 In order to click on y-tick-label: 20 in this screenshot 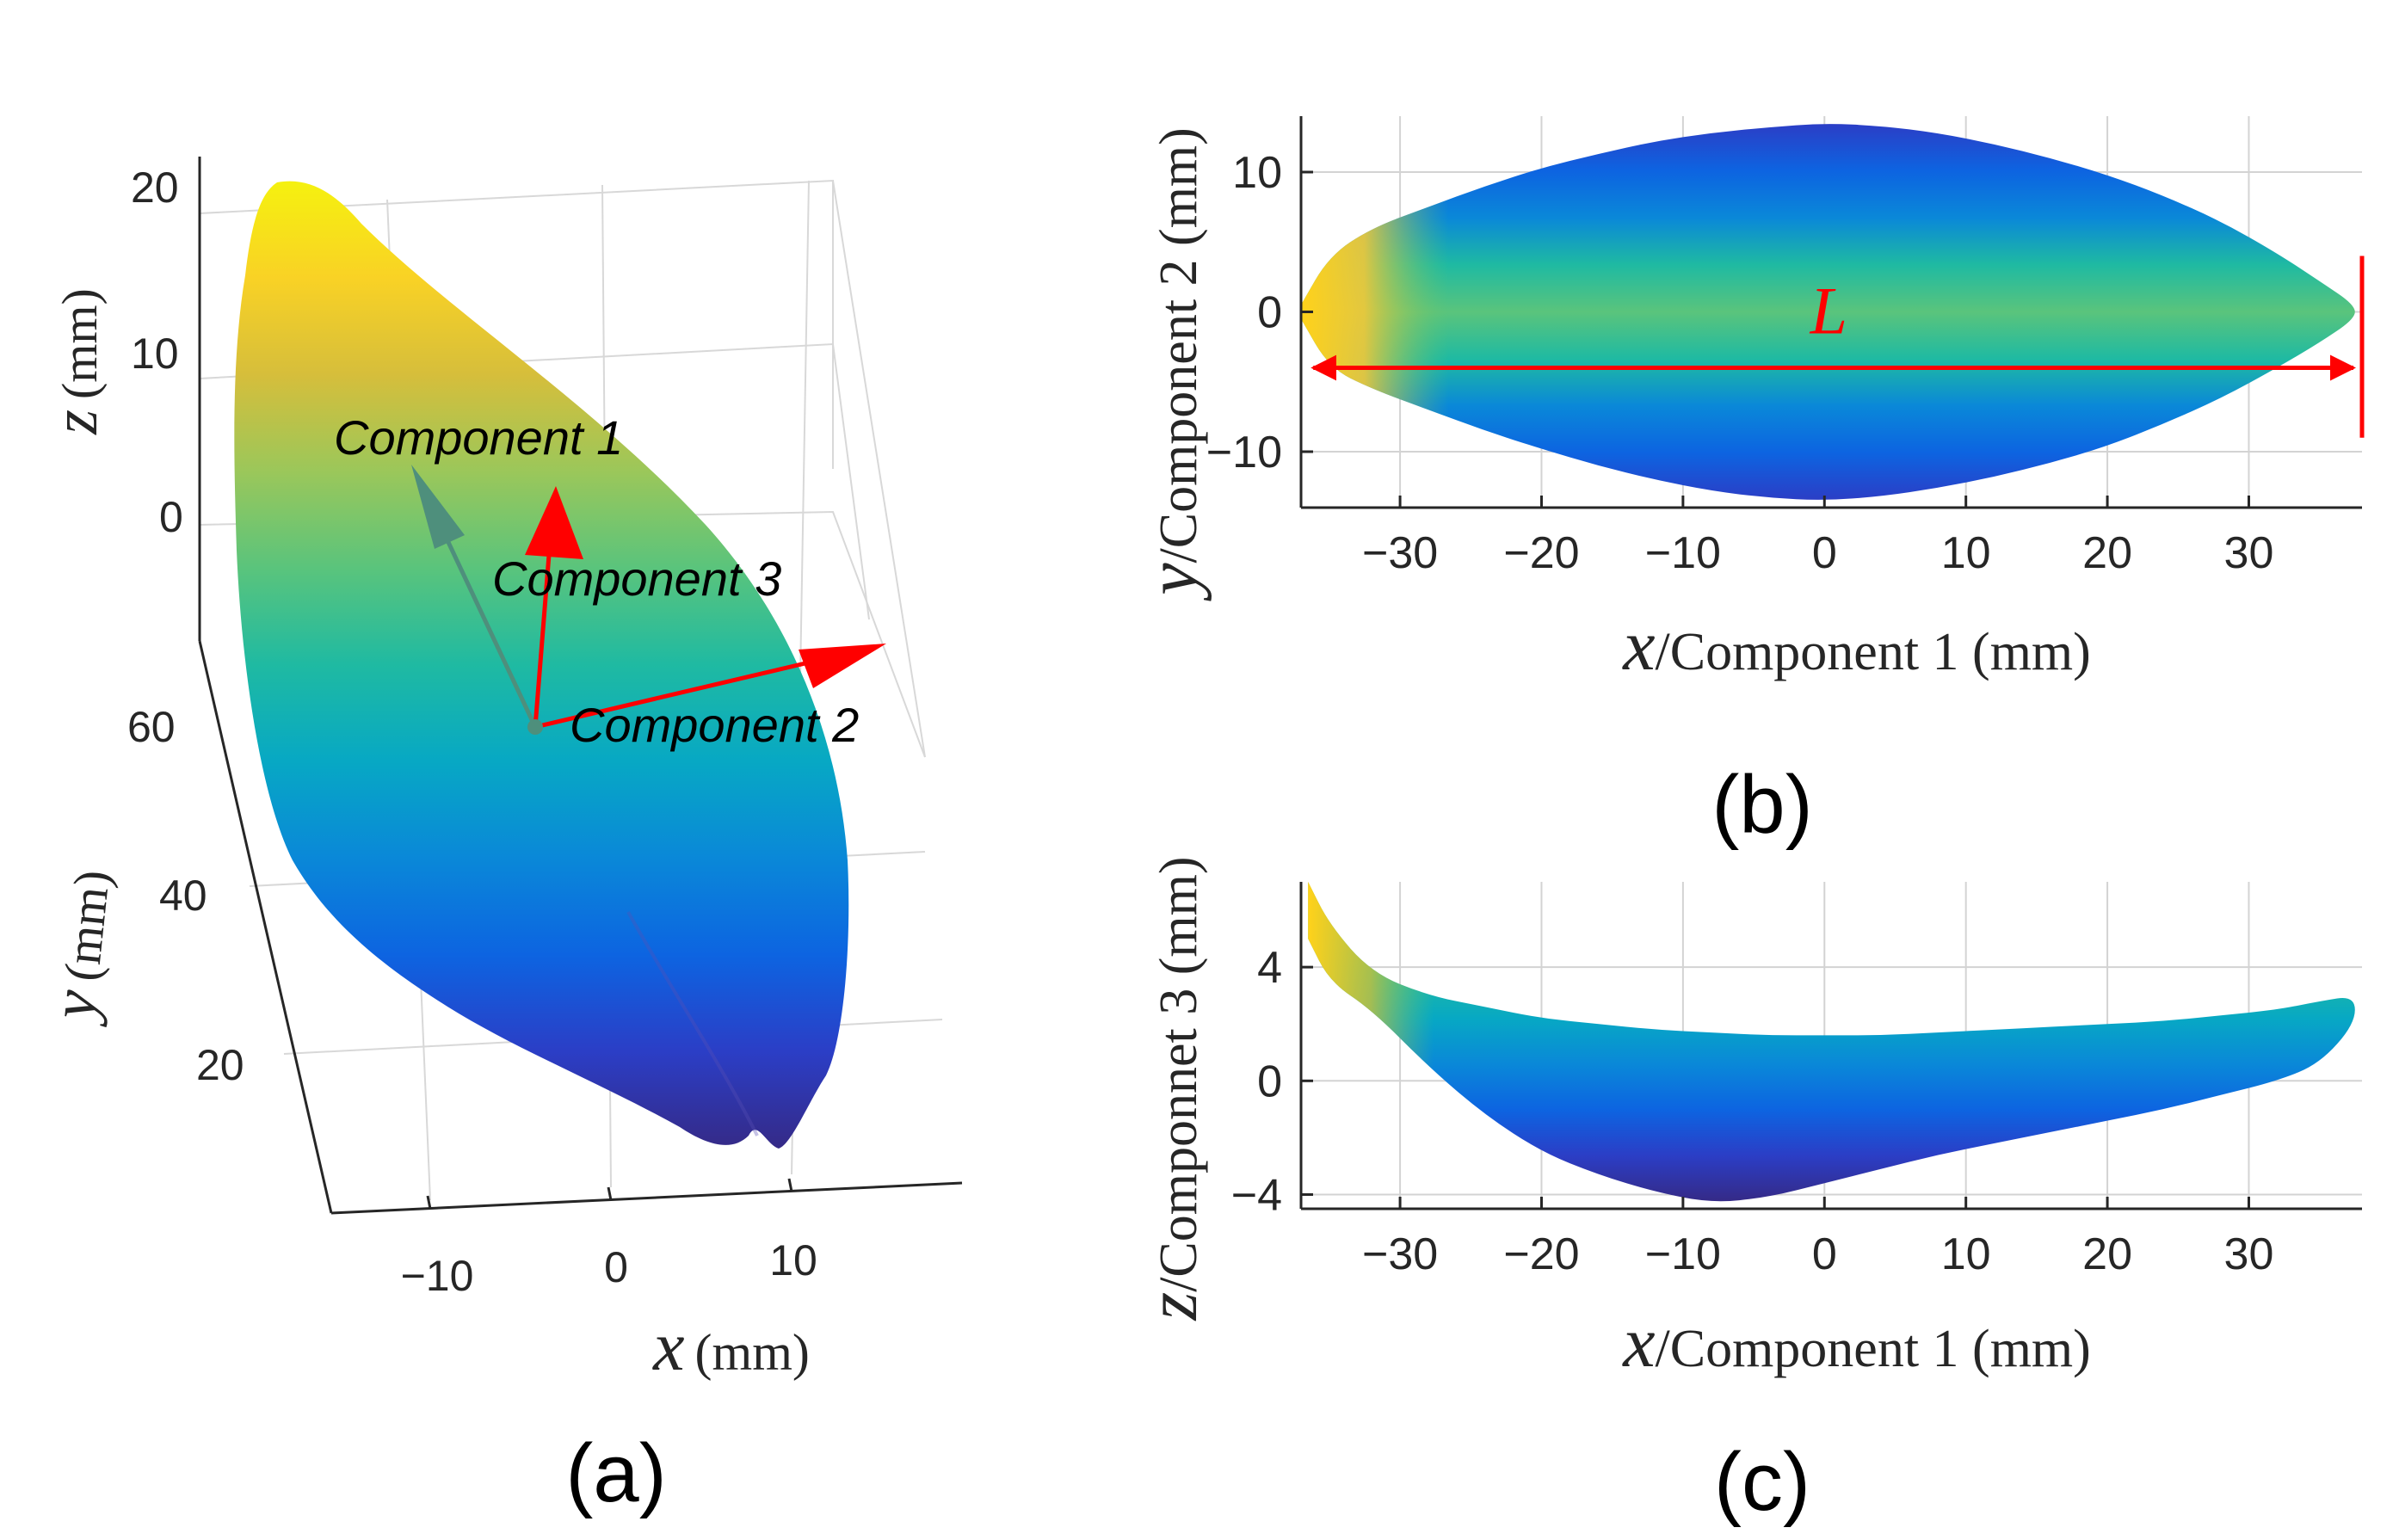, I will do `click(220, 1065)`.